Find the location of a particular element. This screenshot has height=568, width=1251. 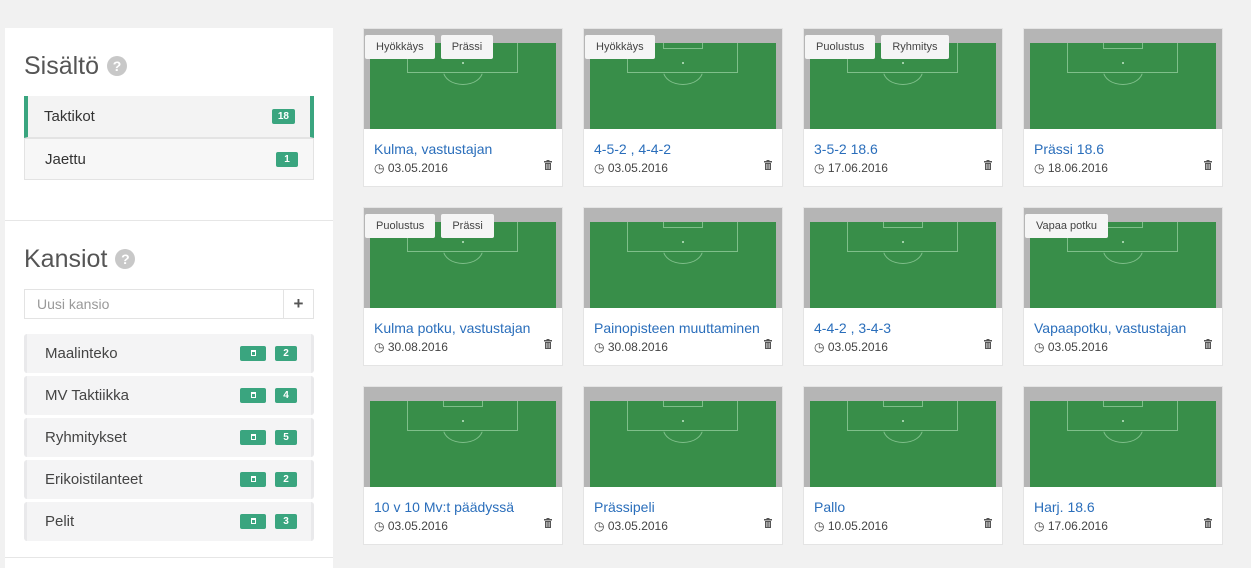

card-title: 4-5-2 , 4-4-2 is located at coordinates (633, 149).